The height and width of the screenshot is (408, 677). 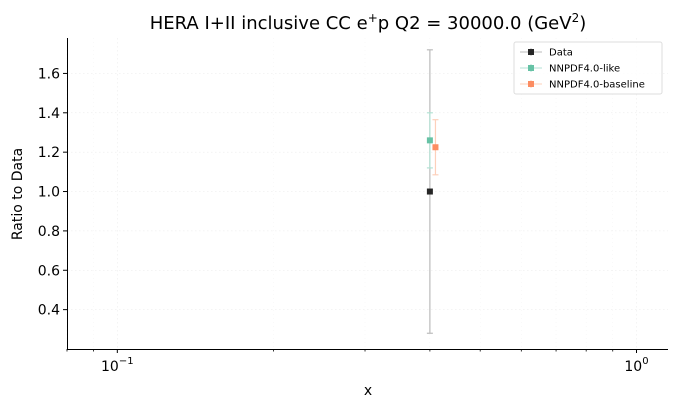 I want to click on y-tick-label: 0.6, so click(x=49, y=271).